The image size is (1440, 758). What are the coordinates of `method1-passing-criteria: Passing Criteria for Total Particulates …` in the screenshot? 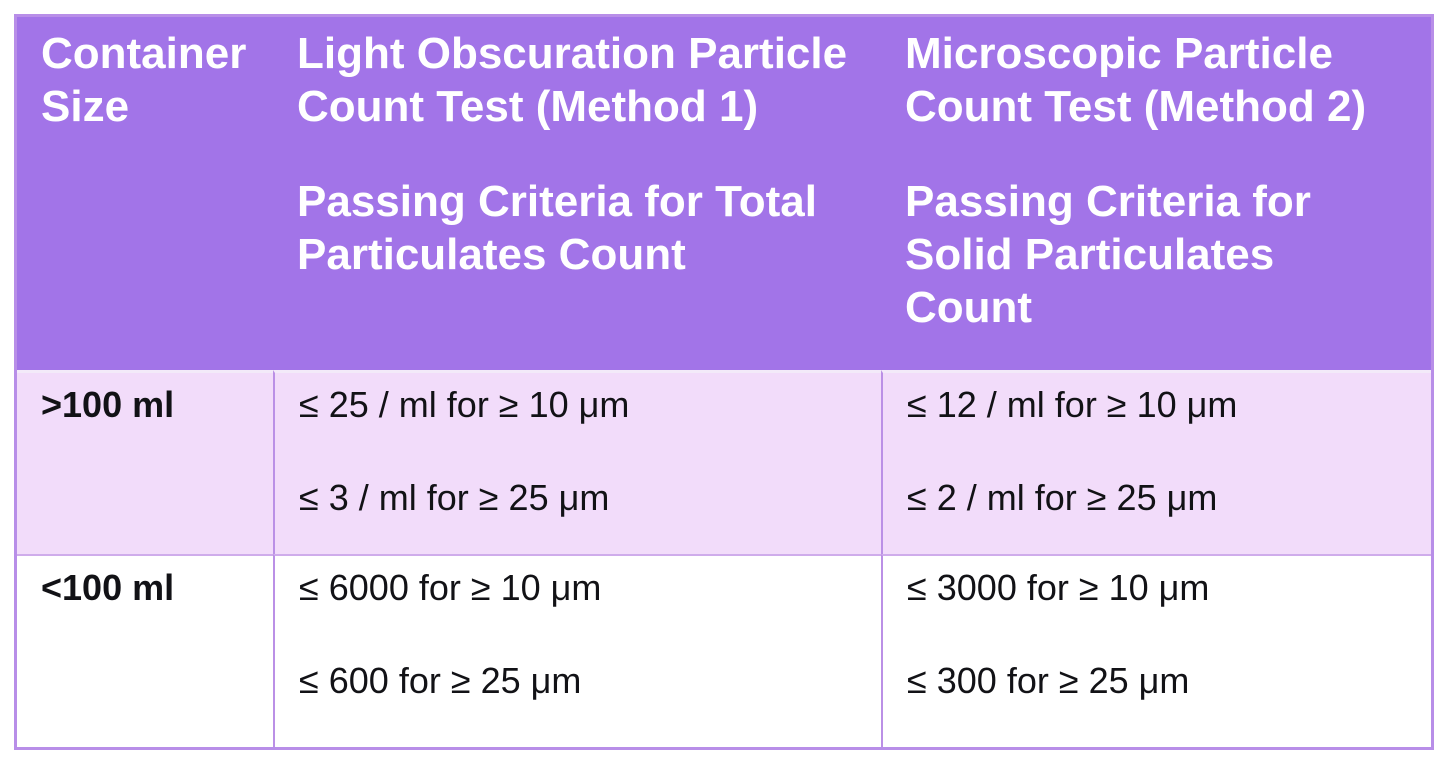 It's located at (584, 228).